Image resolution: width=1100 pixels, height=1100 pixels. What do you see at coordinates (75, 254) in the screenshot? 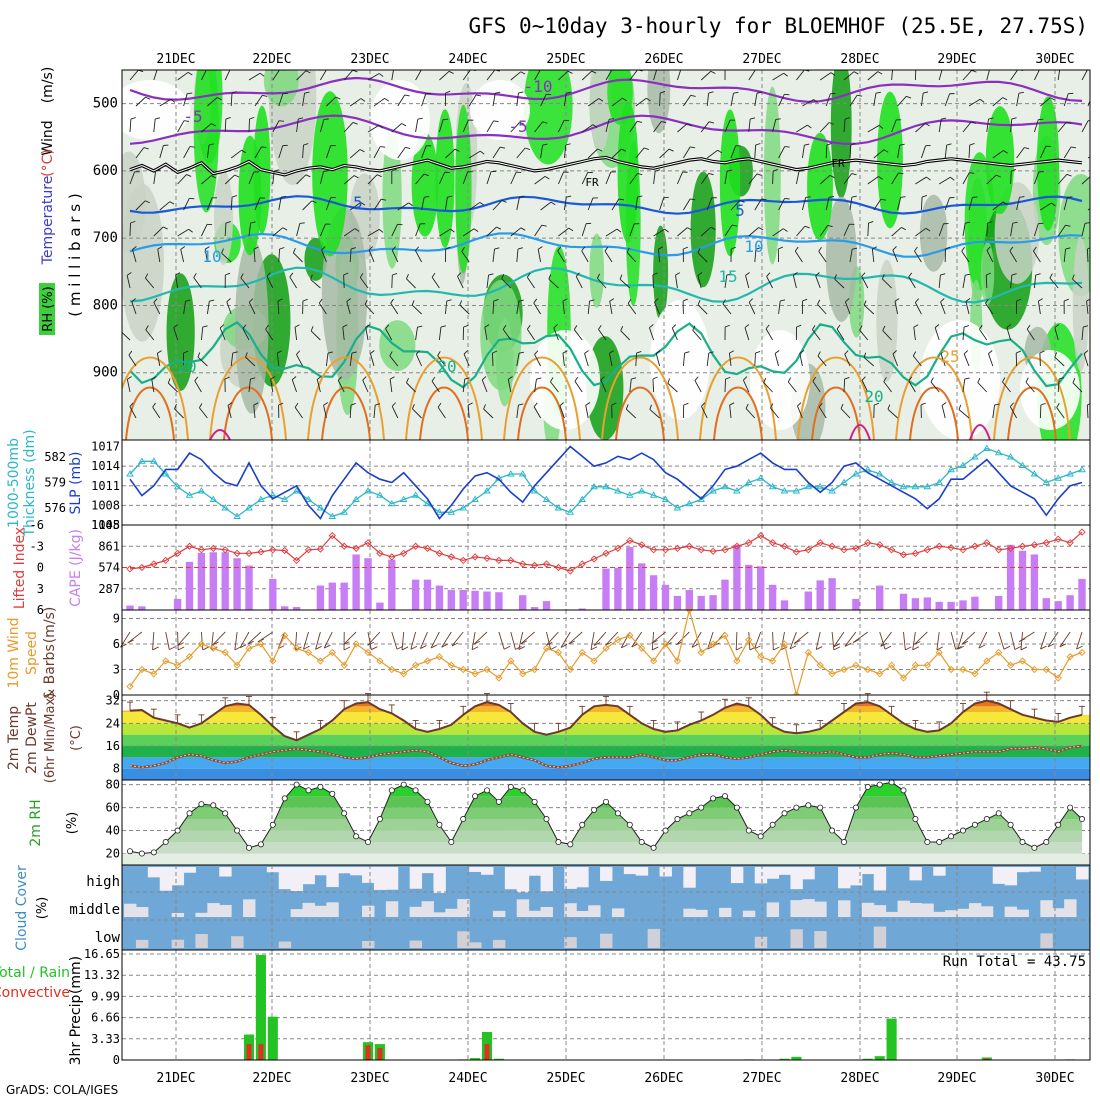
I see `label-millibars: ( m i l l i b a r s )` at bounding box center [75, 254].